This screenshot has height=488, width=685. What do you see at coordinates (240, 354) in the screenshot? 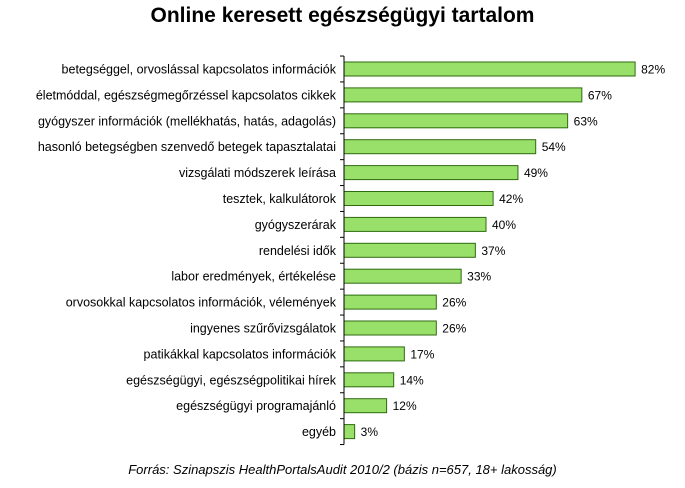
I see `category-label: patikákkal kapcsolatos információk` at bounding box center [240, 354].